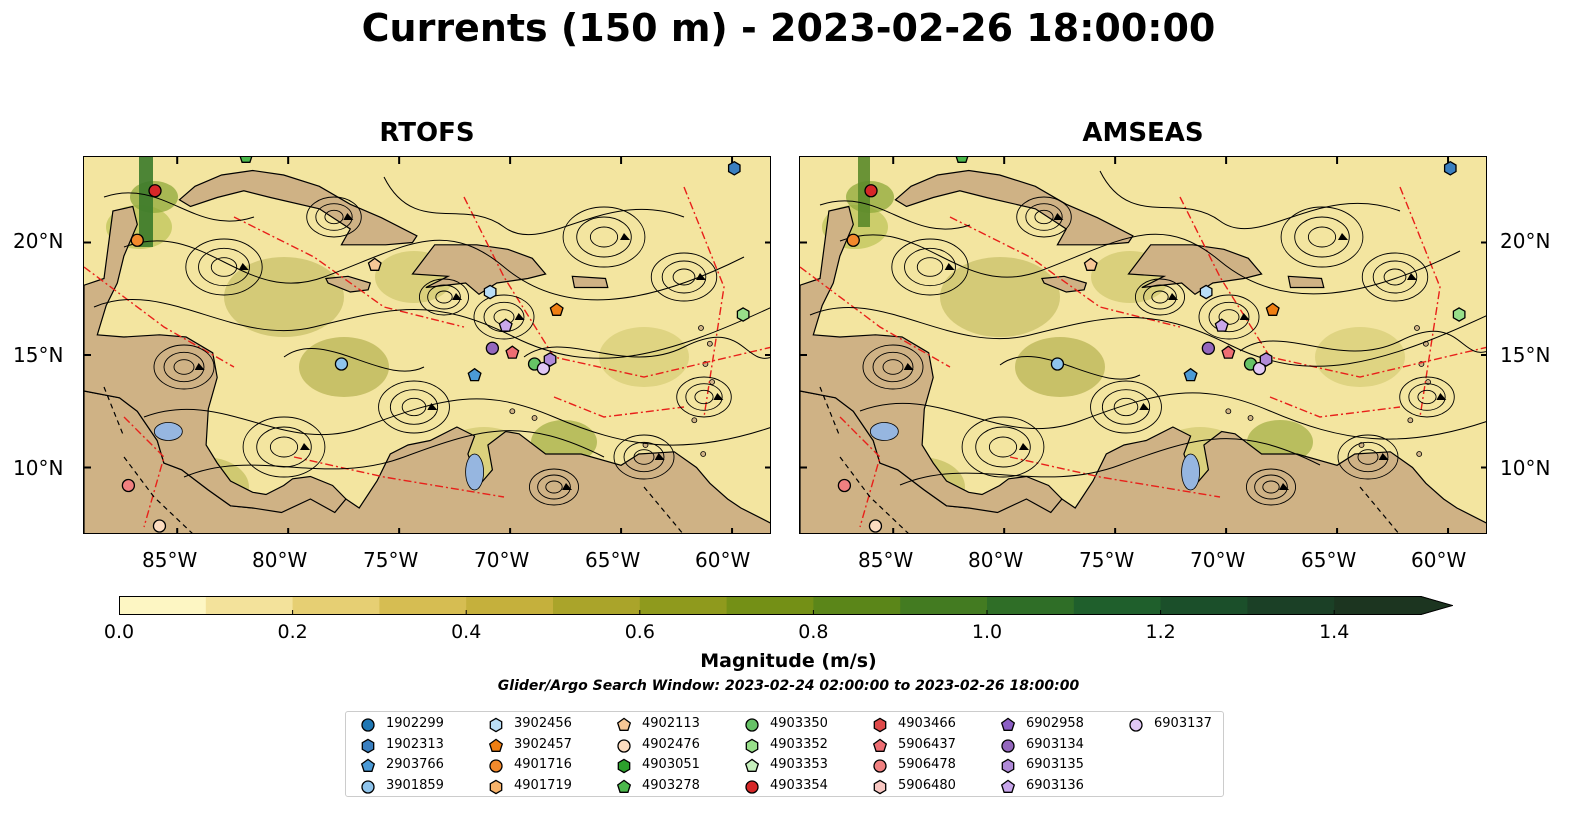 The height and width of the screenshot is (827, 1577). What do you see at coordinates (1437, 605) in the screenshot?
I see `colorbar-extend-arrow` at bounding box center [1437, 605].